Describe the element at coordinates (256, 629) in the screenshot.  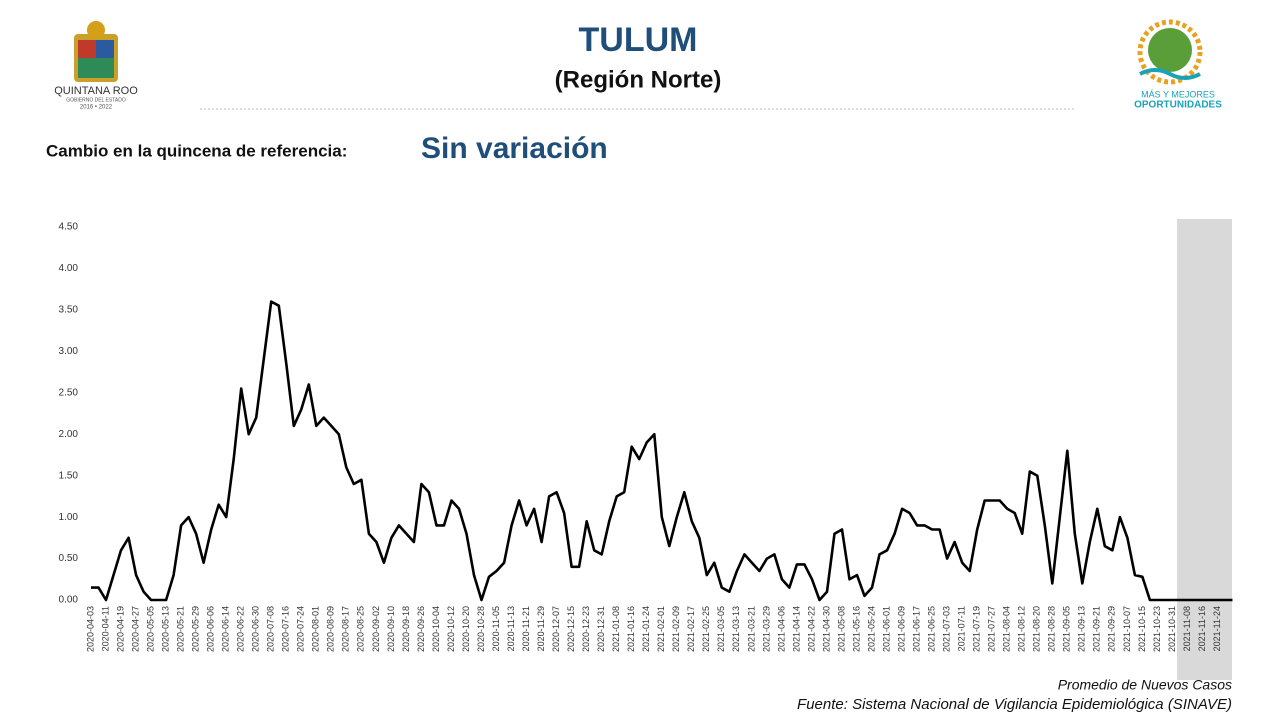
I see `x-tick-label: 2020-06-30` at that location.